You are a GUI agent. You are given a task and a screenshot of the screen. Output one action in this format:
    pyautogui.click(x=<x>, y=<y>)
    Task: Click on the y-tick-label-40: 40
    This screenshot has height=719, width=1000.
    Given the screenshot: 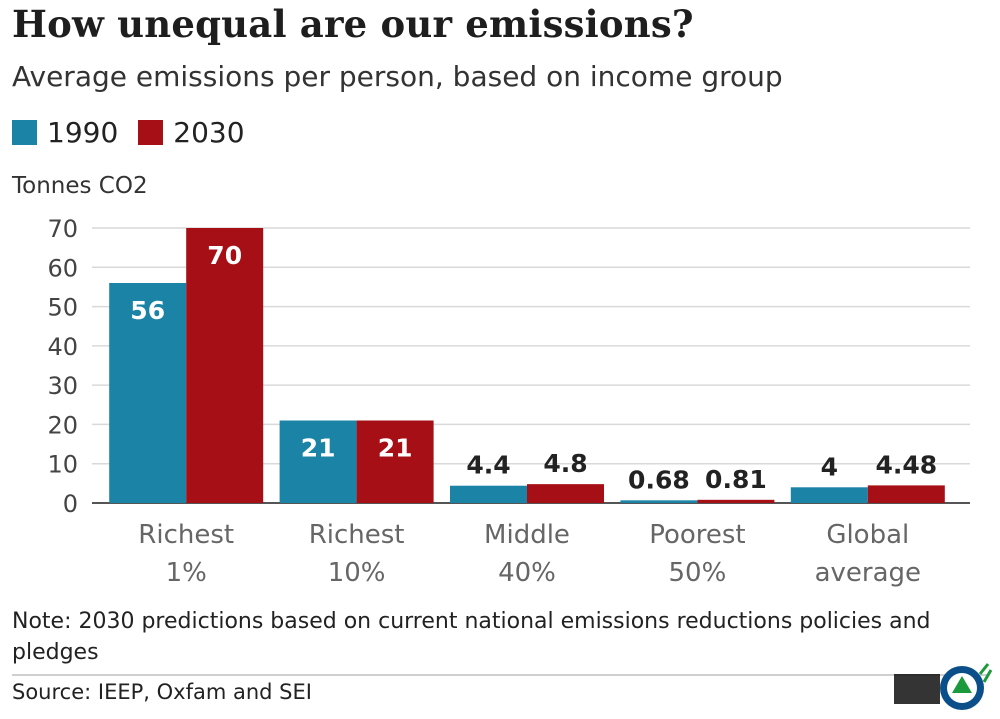 What is the action you would take?
    pyautogui.click(x=62, y=347)
    